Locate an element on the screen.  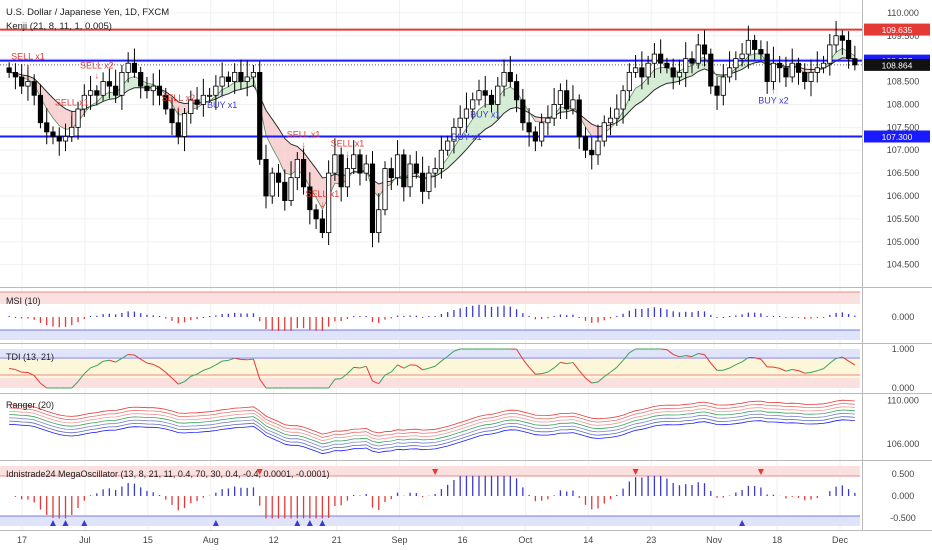
ranger-pane is located at coordinates (432, 427).